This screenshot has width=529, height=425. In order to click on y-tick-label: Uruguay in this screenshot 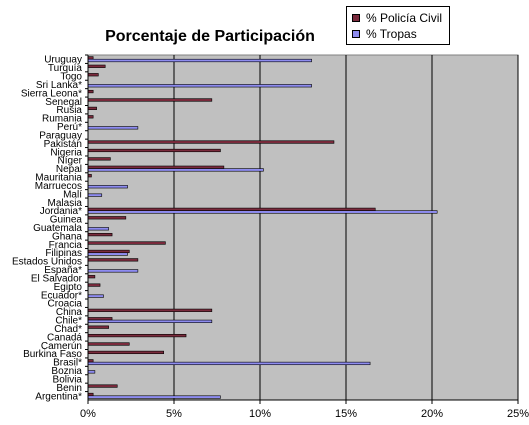, I will do `click(63, 60)`.